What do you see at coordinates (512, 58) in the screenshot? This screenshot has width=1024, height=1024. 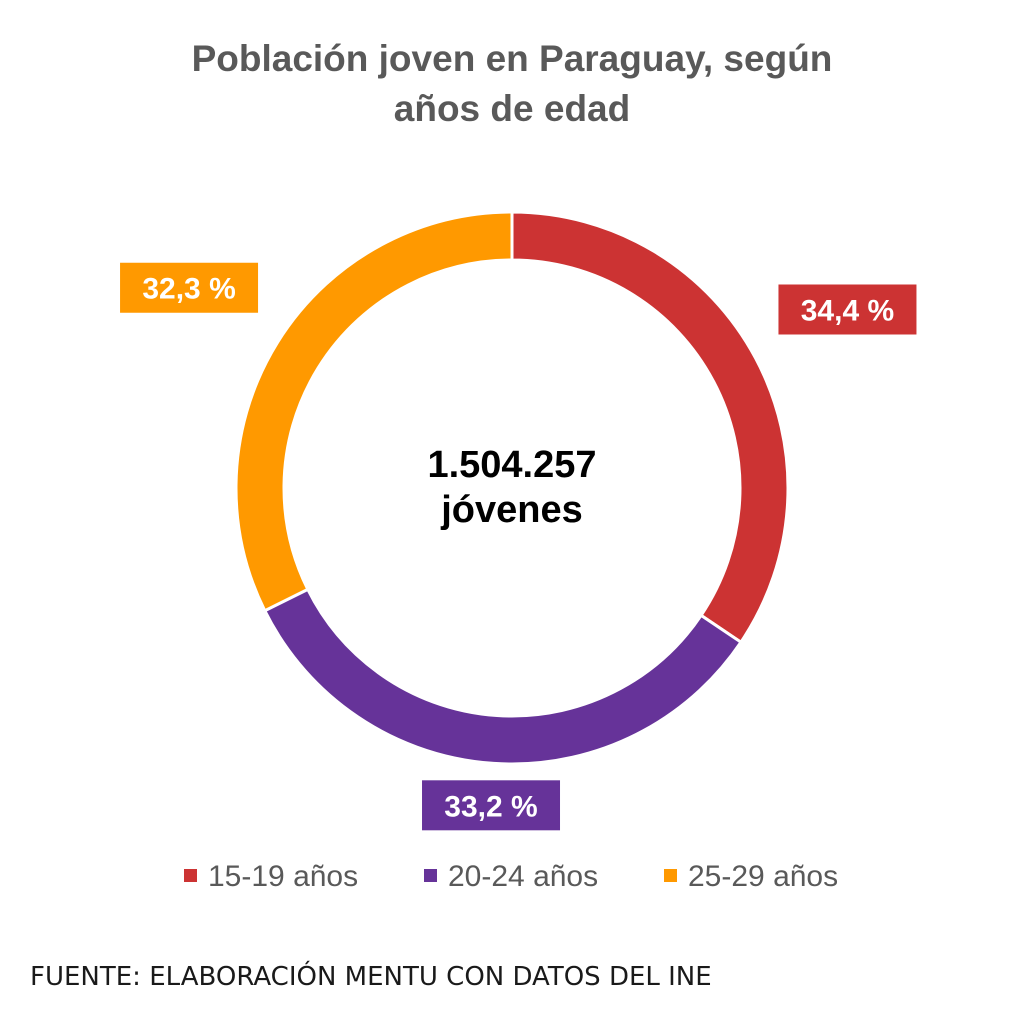 I see `chart-title-line-1: Población joven en Paraguay, según` at bounding box center [512, 58].